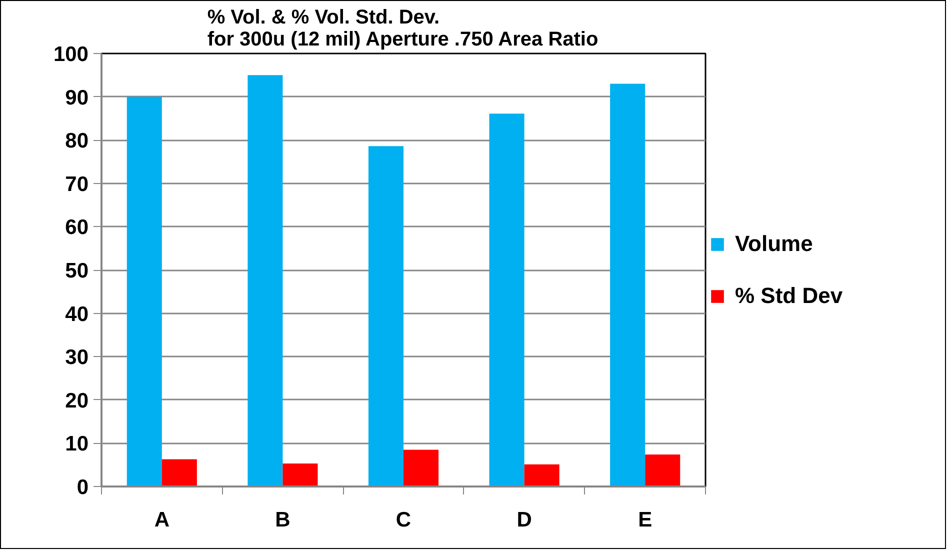 The height and width of the screenshot is (551, 948). What do you see at coordinates (645, 520) in the screenshot?
I see `x-tick-label: E` at bounding box center [645, 520].